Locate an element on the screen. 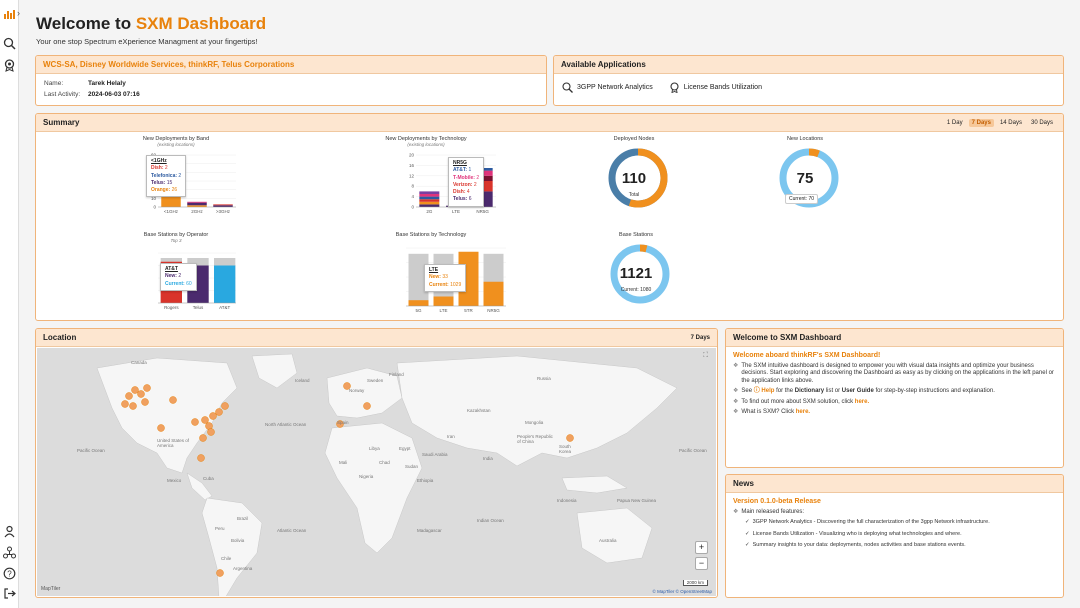 The image size is (1080, 608). map-markers is located at coordinates (347, 479).